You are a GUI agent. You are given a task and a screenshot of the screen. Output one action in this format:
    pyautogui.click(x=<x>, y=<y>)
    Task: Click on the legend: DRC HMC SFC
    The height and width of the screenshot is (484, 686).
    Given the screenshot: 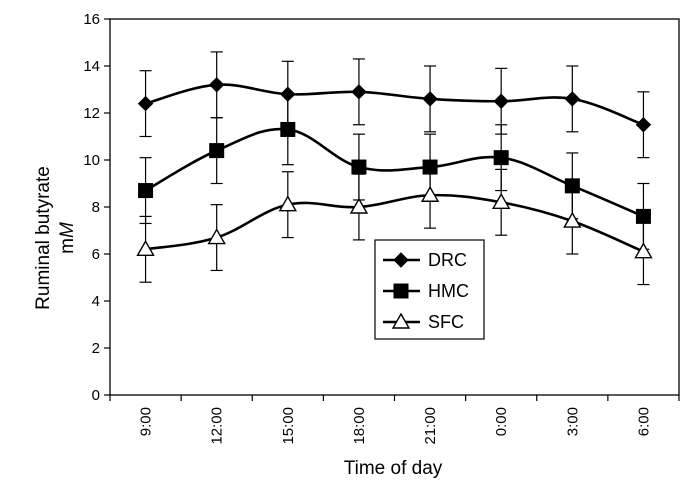 What is the action you would take?
    pyautogui.click(x=429, y=289)
    